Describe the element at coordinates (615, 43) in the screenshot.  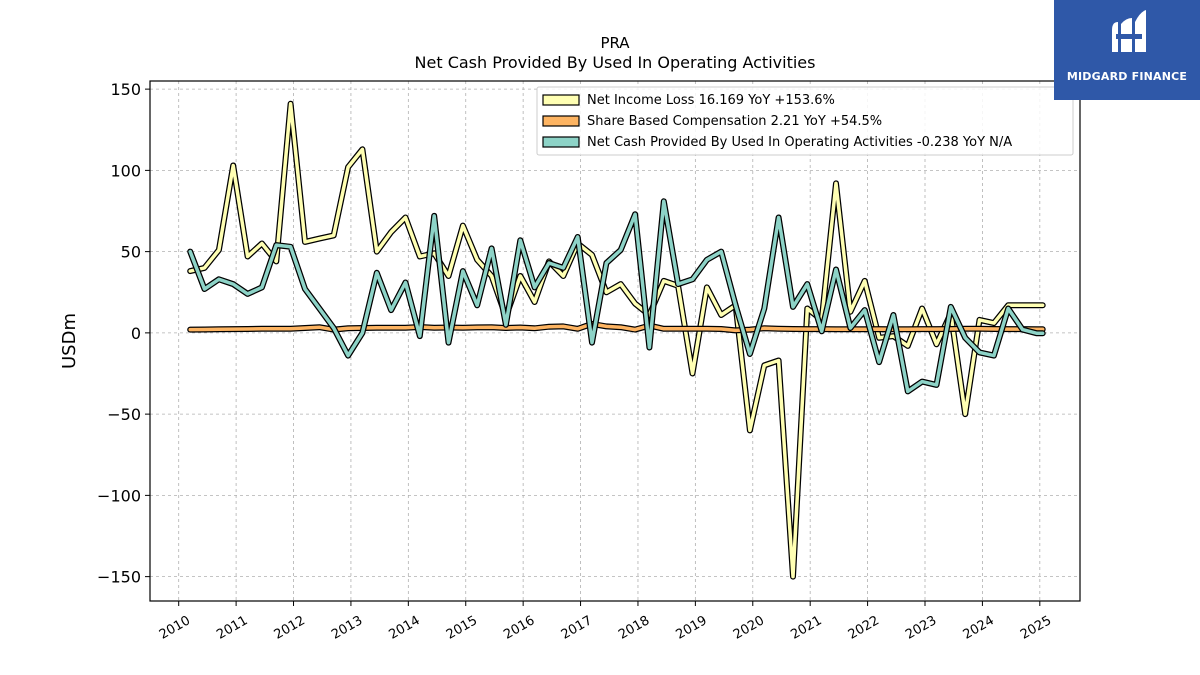
I see `chart-title: PRA` at that location.